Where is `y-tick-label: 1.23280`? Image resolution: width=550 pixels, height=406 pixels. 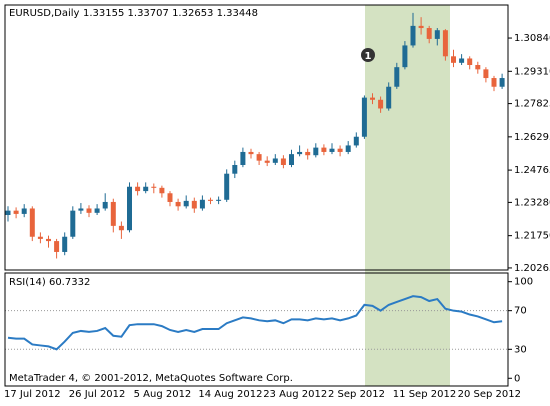
y-tick-label: 1.23280 is located at coordinates (532, 202).